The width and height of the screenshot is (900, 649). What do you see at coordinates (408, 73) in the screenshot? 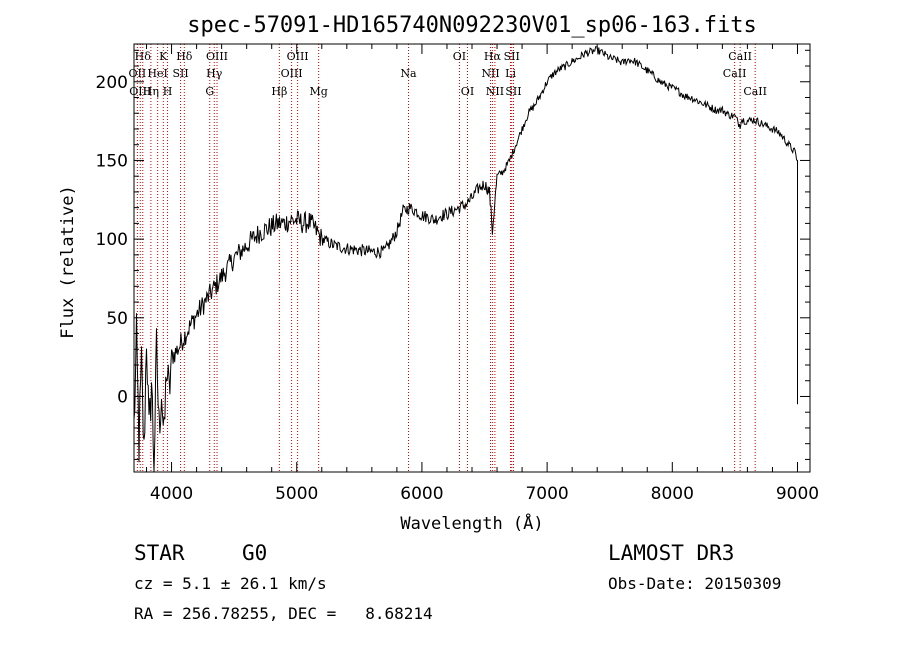
I see `spectral-line-label: Na` at bounding box center [408, 73].